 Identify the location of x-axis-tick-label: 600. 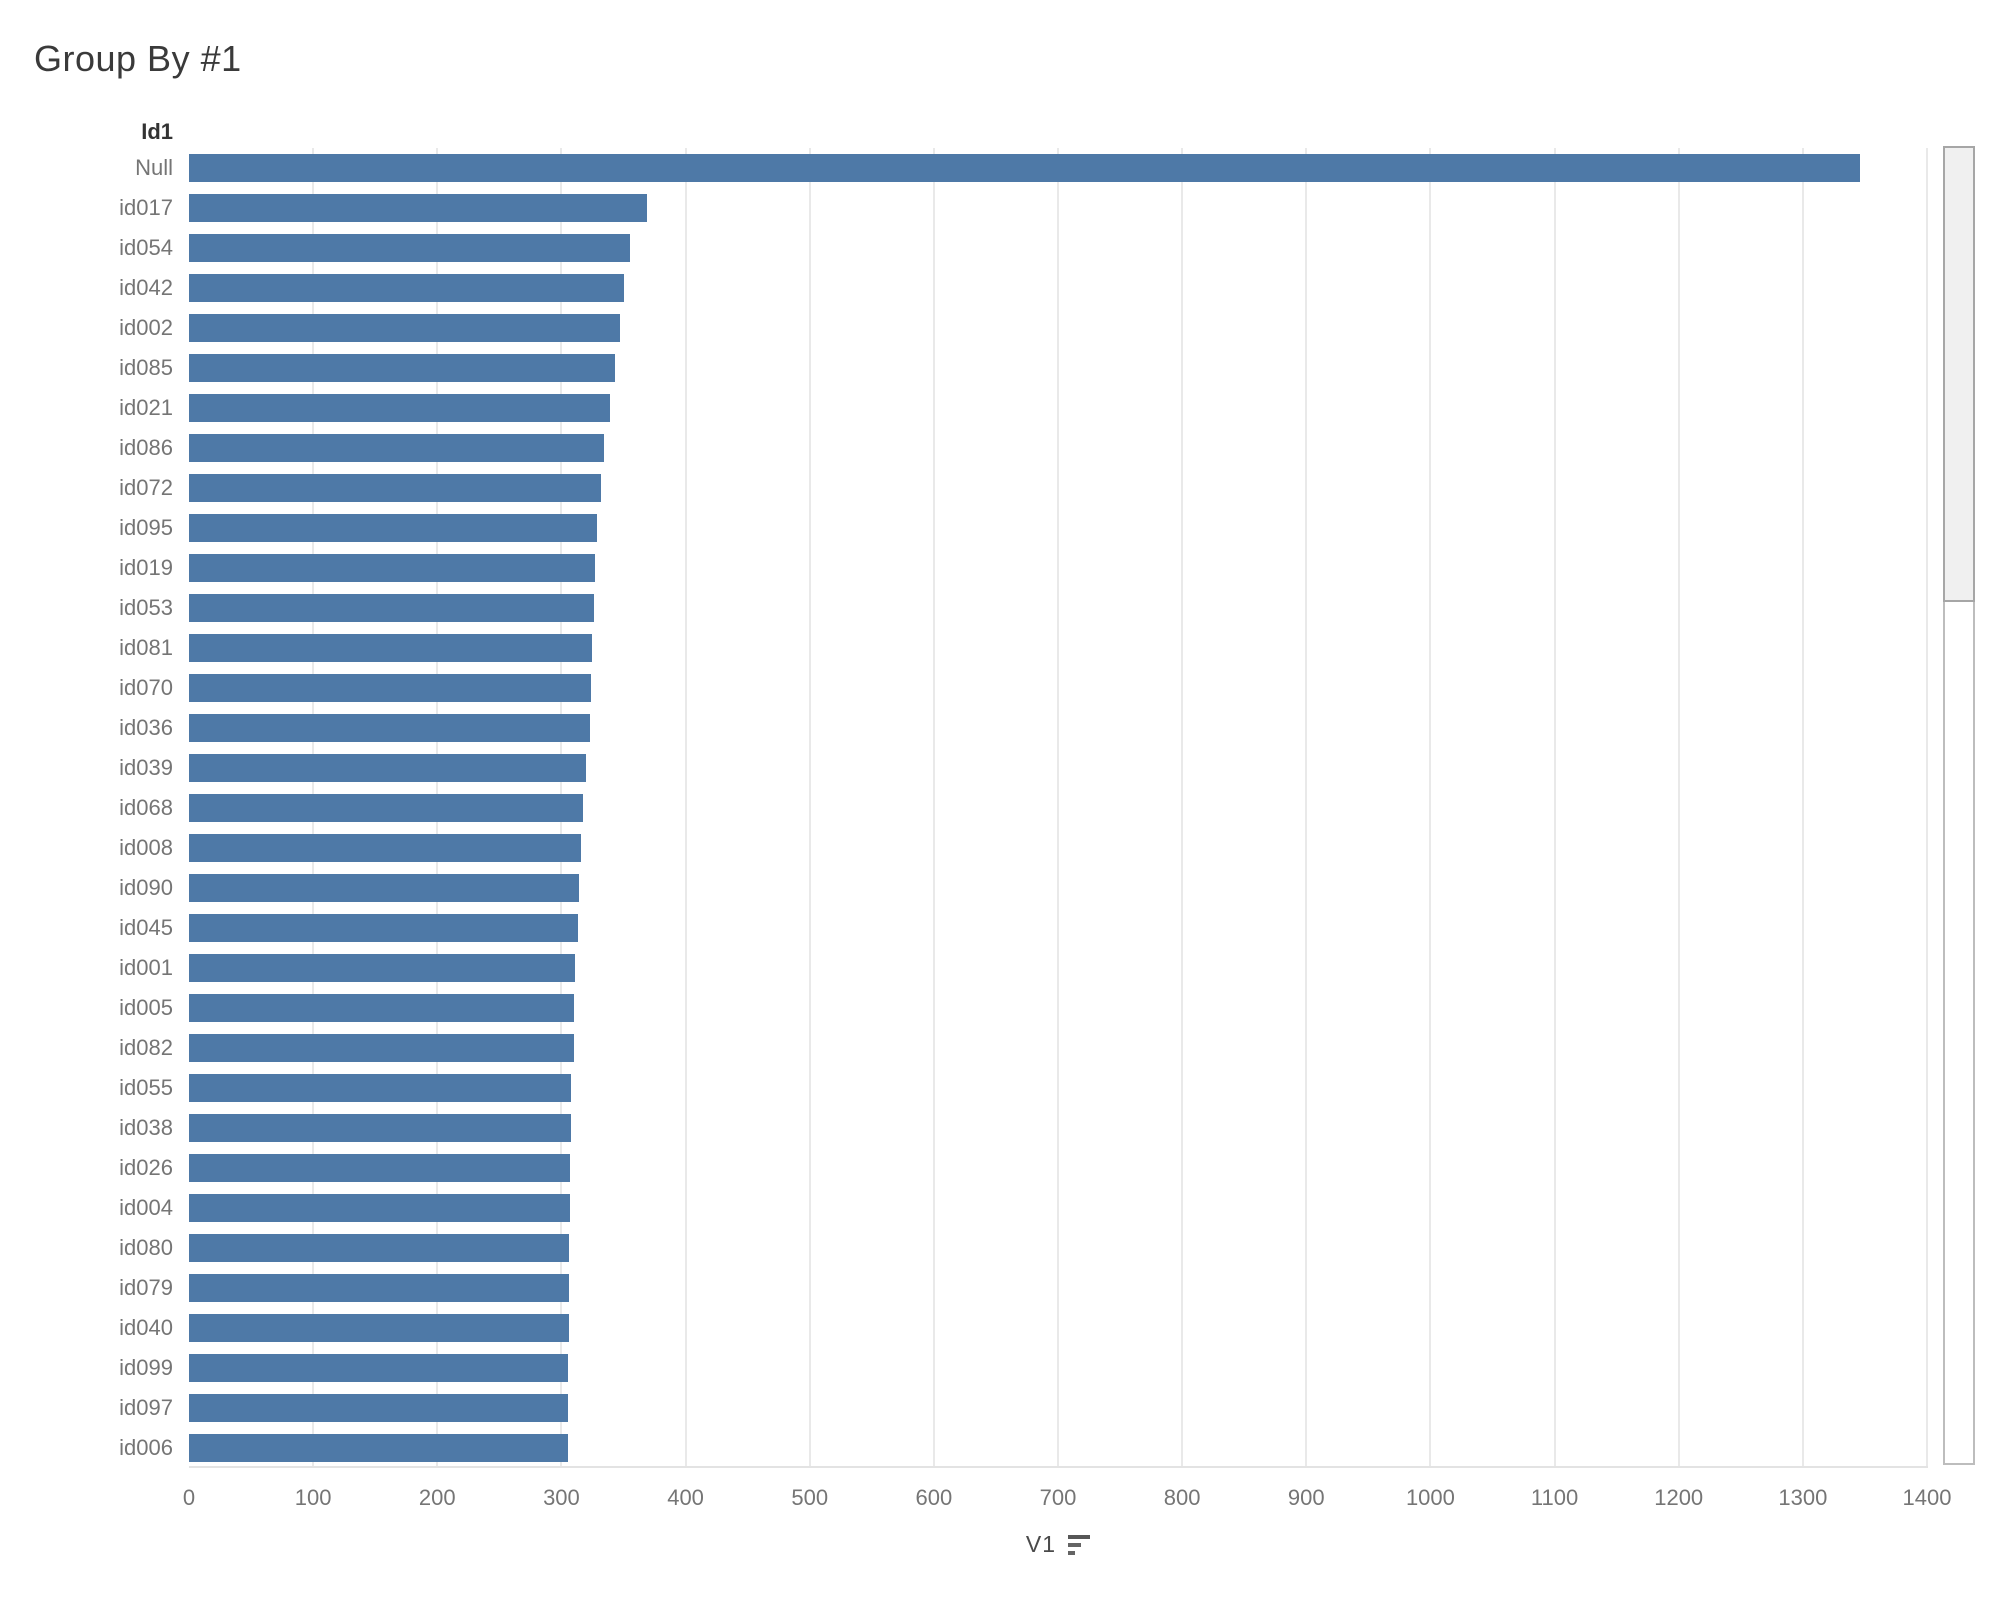
(934, 1497).